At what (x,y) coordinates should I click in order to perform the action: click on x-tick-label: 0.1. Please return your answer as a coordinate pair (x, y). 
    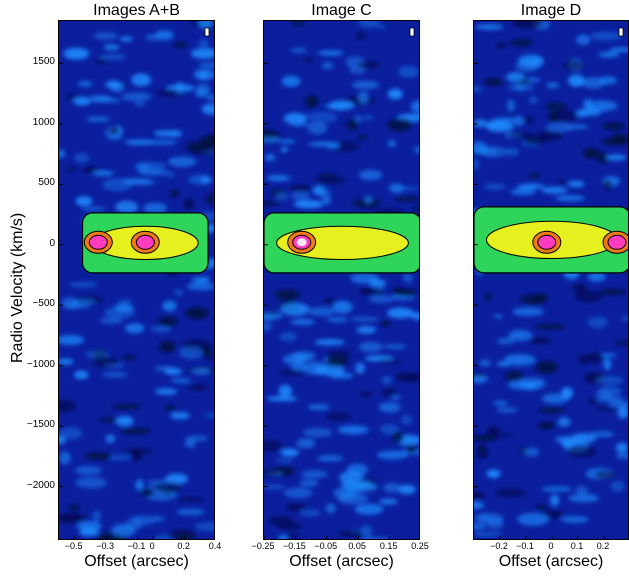
    Looking at the image, I should click on (577, 546).